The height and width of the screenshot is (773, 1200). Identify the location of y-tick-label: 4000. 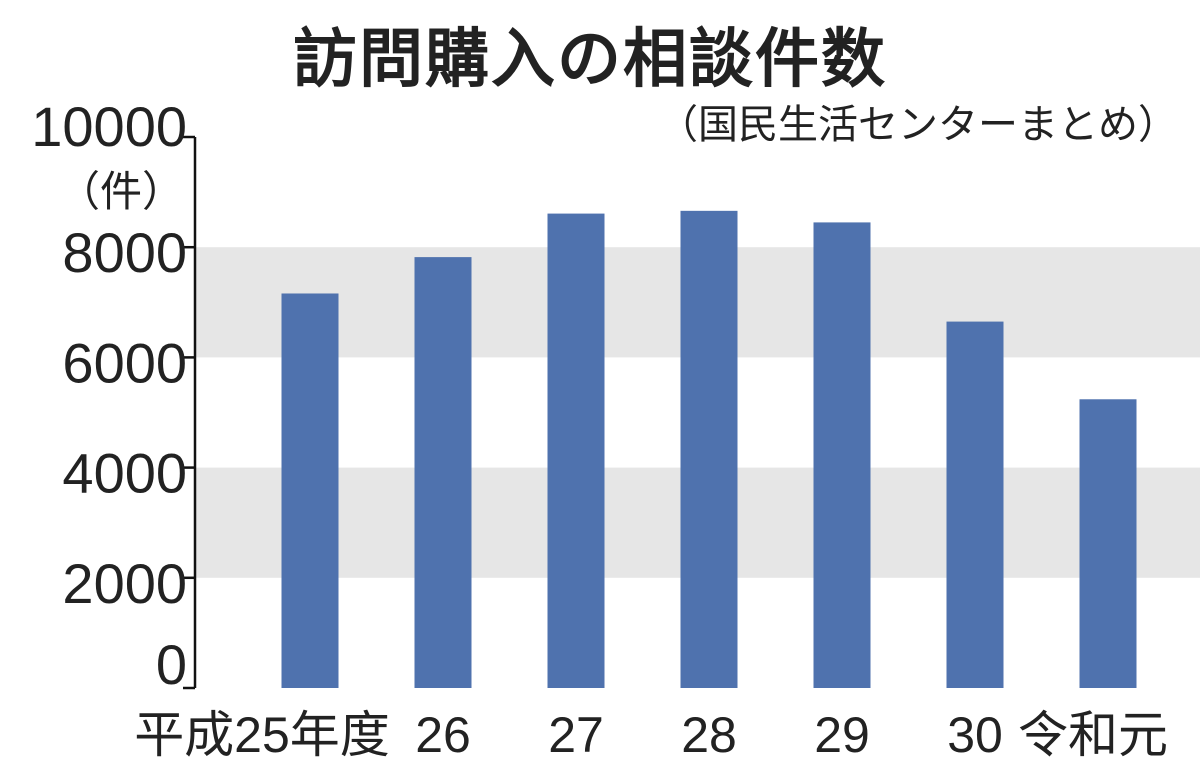
(124, 473).